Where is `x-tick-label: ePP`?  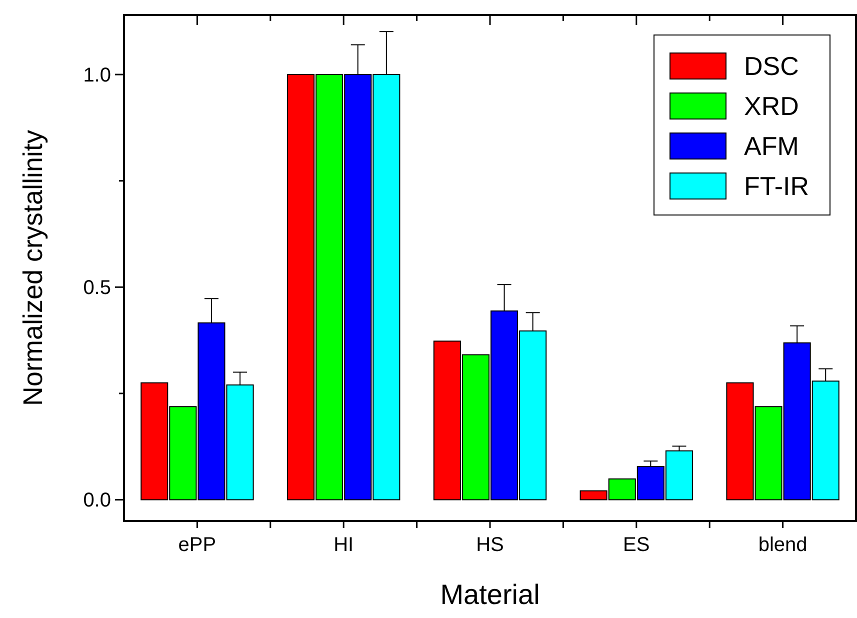
x-tick-label: ePP is located at coordinates (197, 545).